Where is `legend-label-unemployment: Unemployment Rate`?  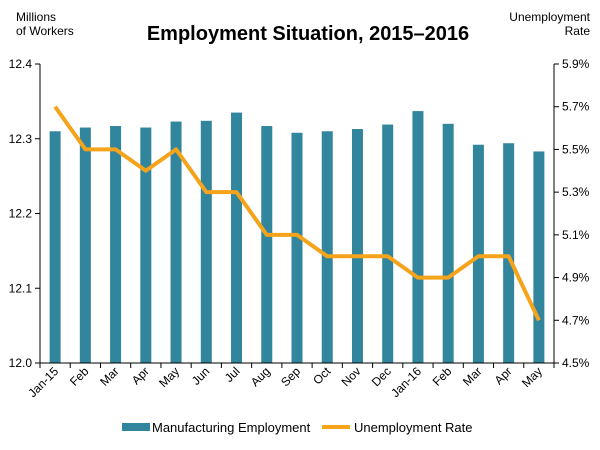 legend-label-unemployment: Unemployment Rate is located at coordinates (413, 427).